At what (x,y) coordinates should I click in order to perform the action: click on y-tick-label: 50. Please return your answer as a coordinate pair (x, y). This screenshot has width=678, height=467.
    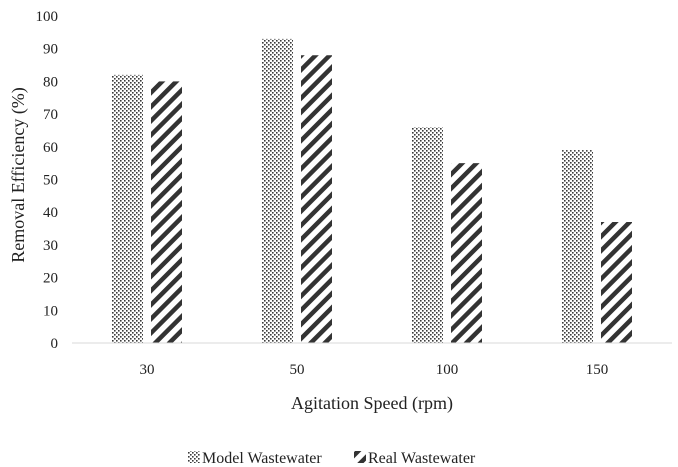
    Looking at the image, I should click on (50, 181).